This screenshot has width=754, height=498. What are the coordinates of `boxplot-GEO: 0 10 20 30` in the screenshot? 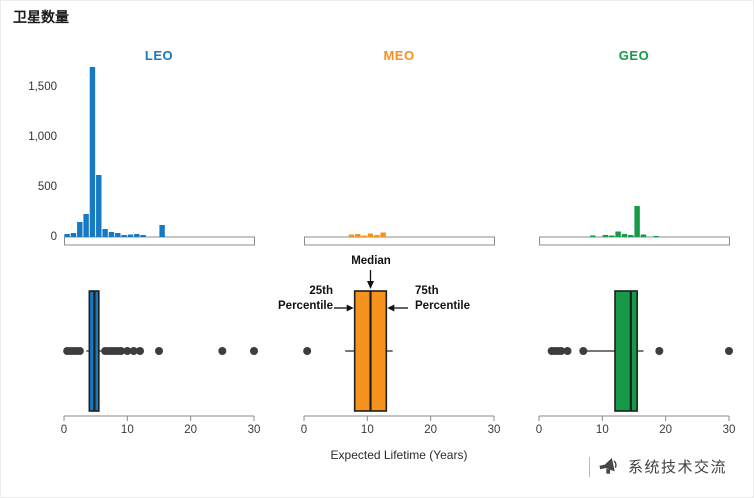 It's located at (636, 363).